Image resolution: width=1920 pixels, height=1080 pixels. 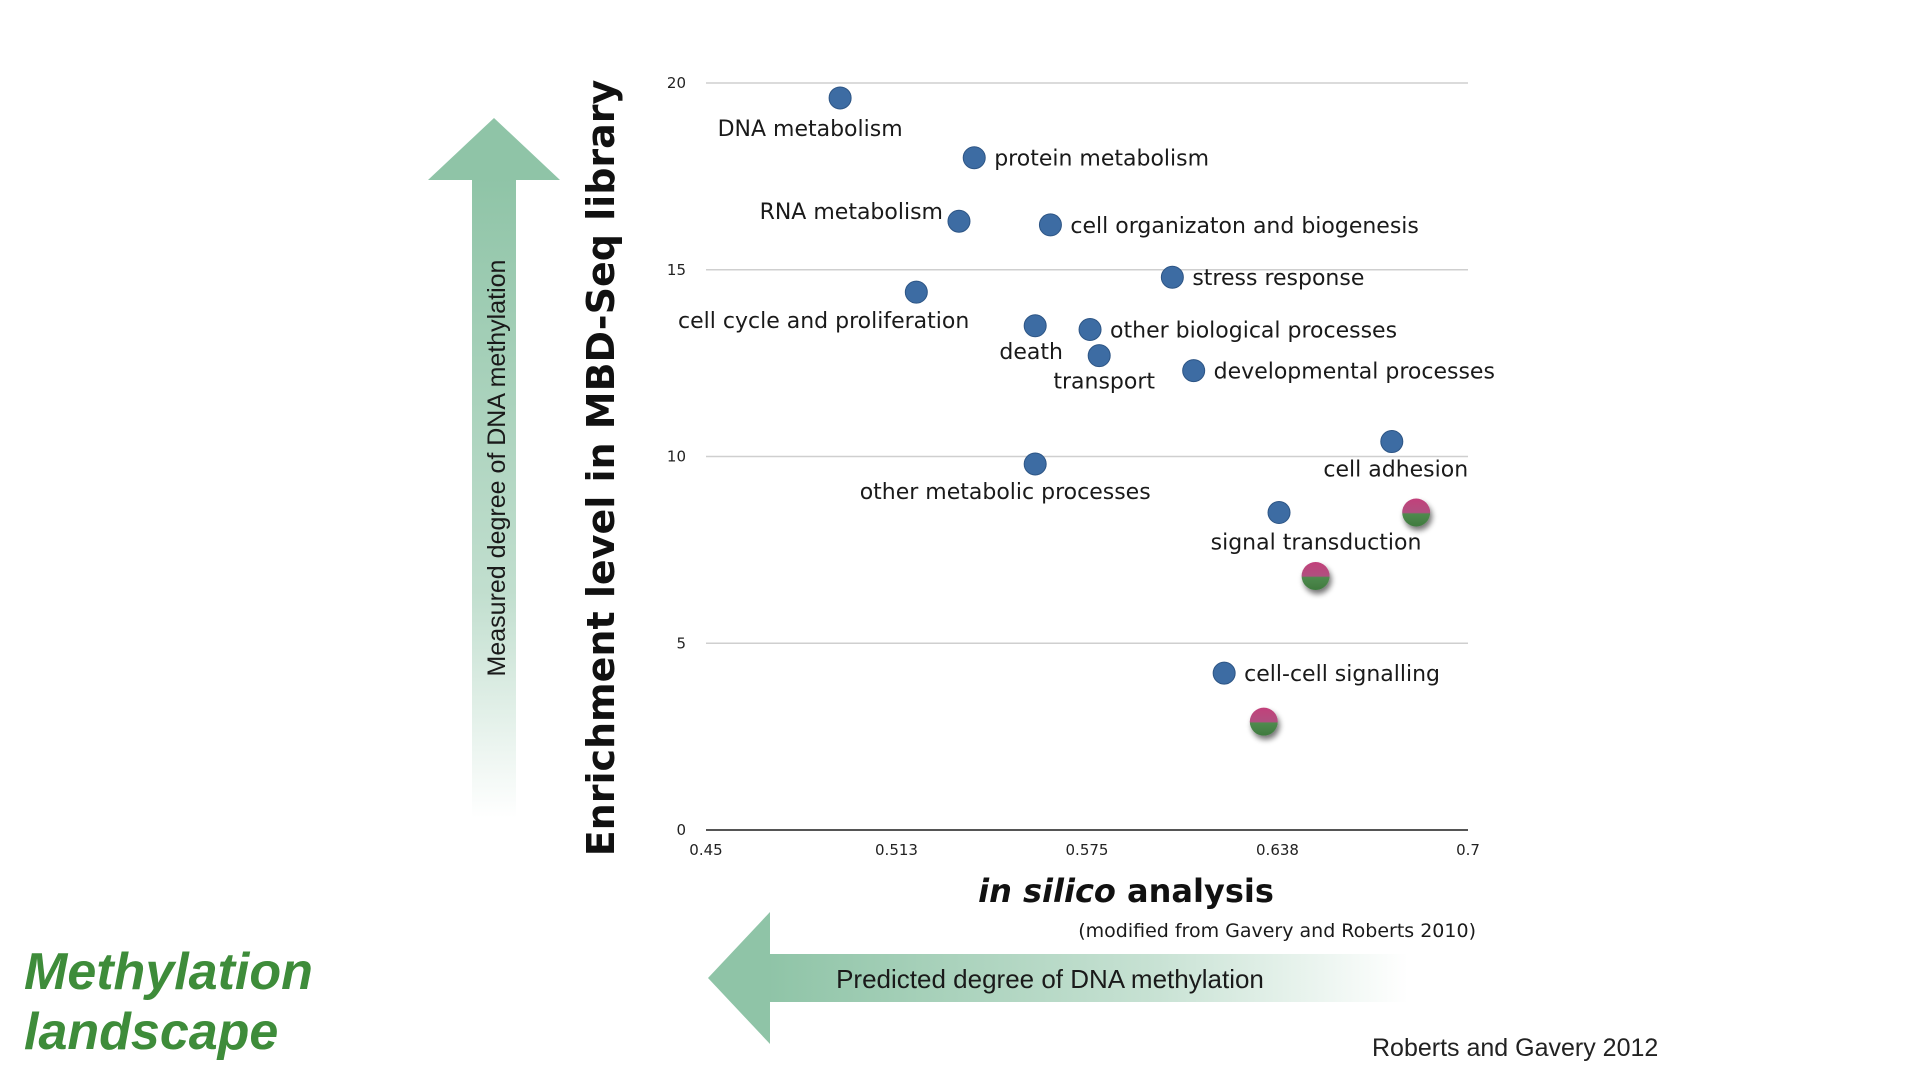 I want to click on y-tick-labels: 0 5 10 15 20, so click(x=676, y=456).